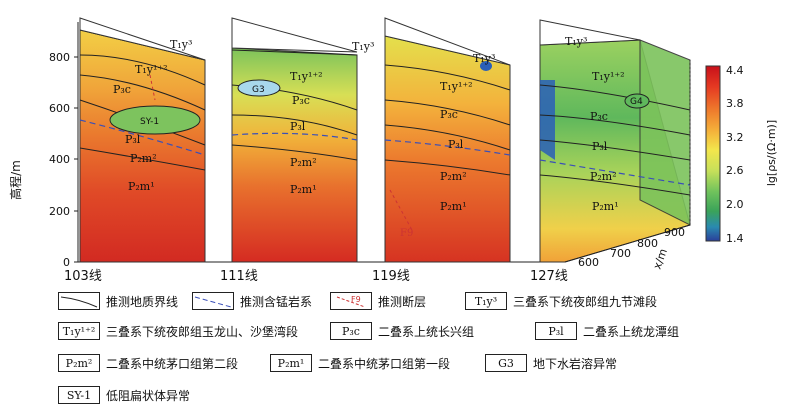 The width and height of the screenshot is (800, 417). Describe the element at coordinates (59, 159) in the screenshot. I see `y-tick-label: 400` at that location.